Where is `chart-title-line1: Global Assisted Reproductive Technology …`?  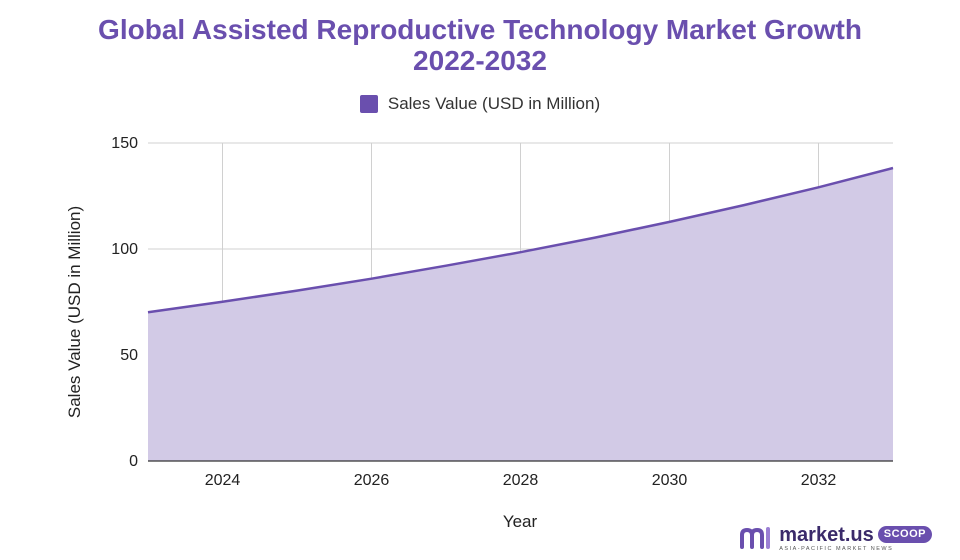
chart-title-line1: Global Assisted Reproductive Technology … is located at coordinates (480, 29).